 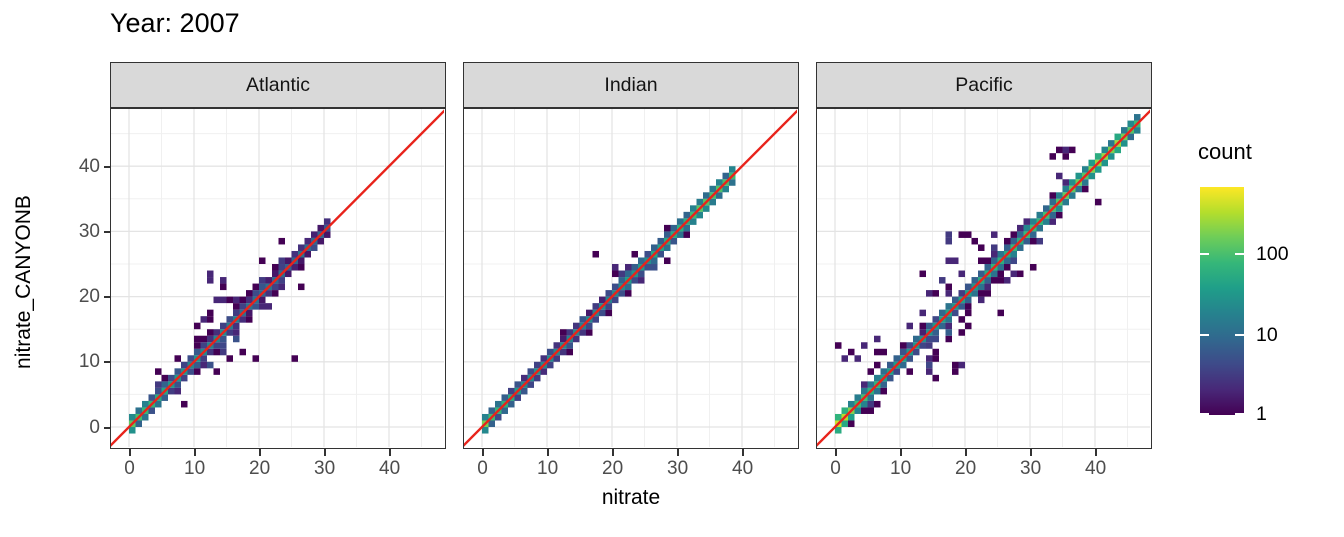 I want to click on y-tick-label: 0, so click(x=94, y=427).